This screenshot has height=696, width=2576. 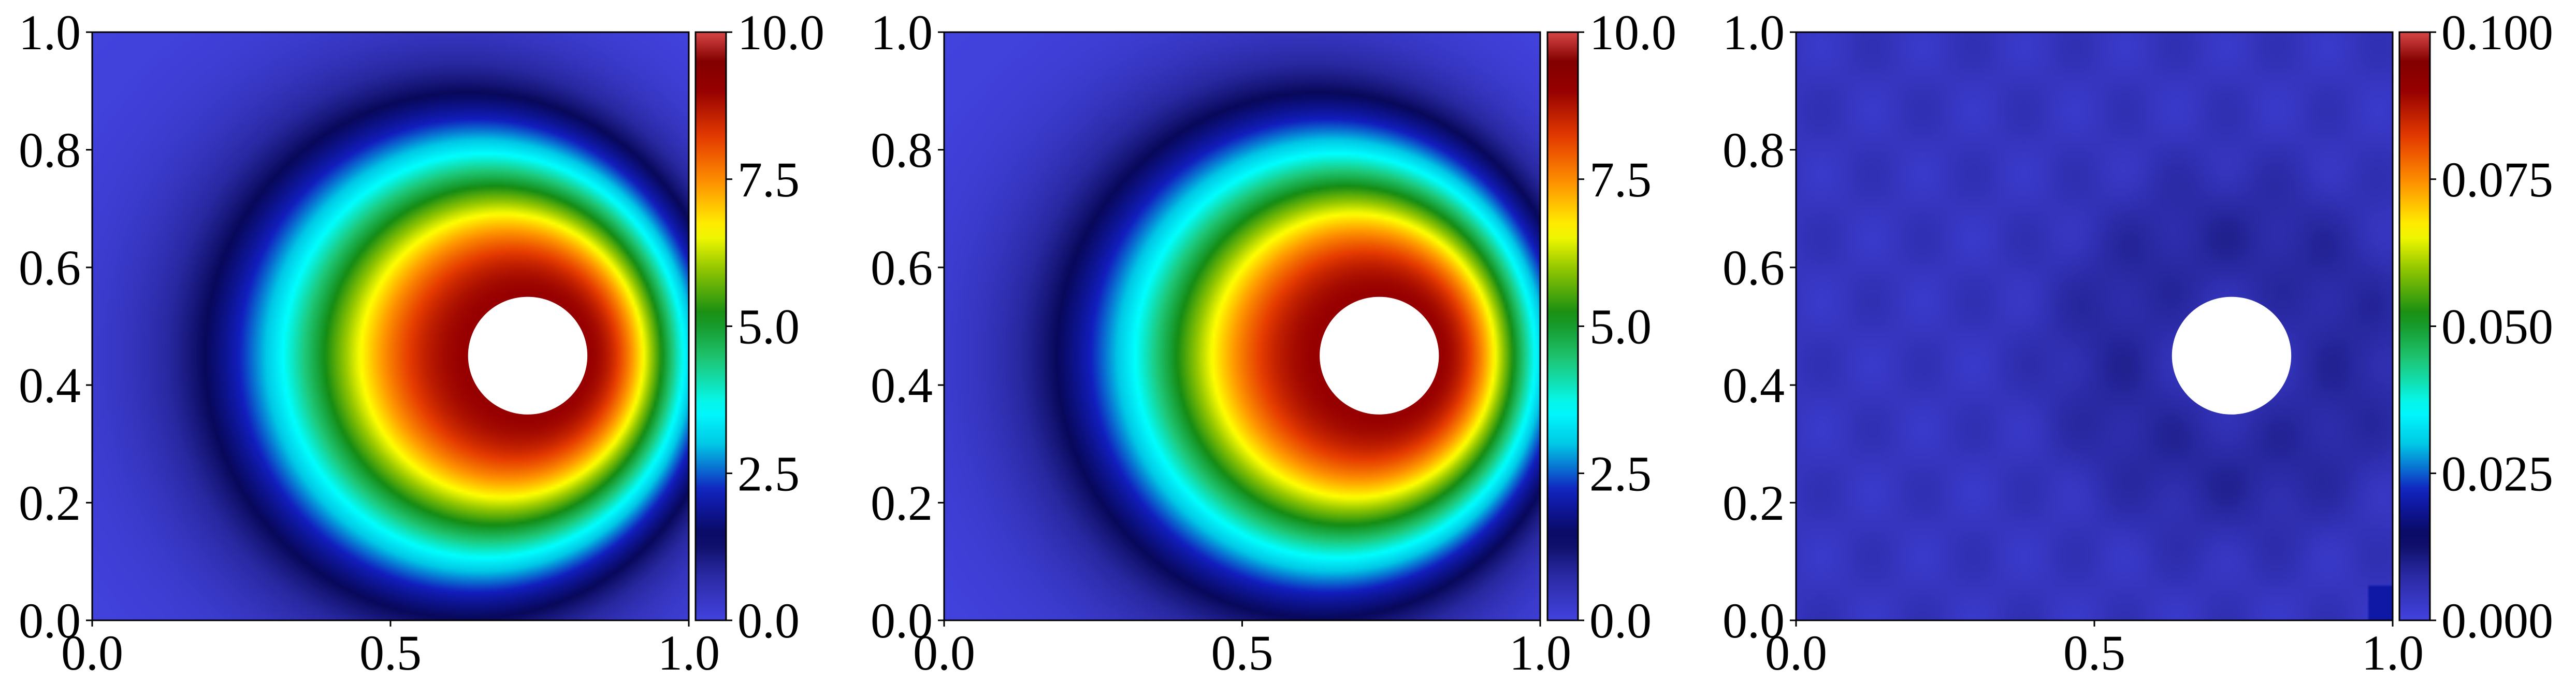 What do you see at coordinates (390, 652) in the screenshot?
I see `panel-1-x-tick-label: 0.5` at bounding box center [390, 652].